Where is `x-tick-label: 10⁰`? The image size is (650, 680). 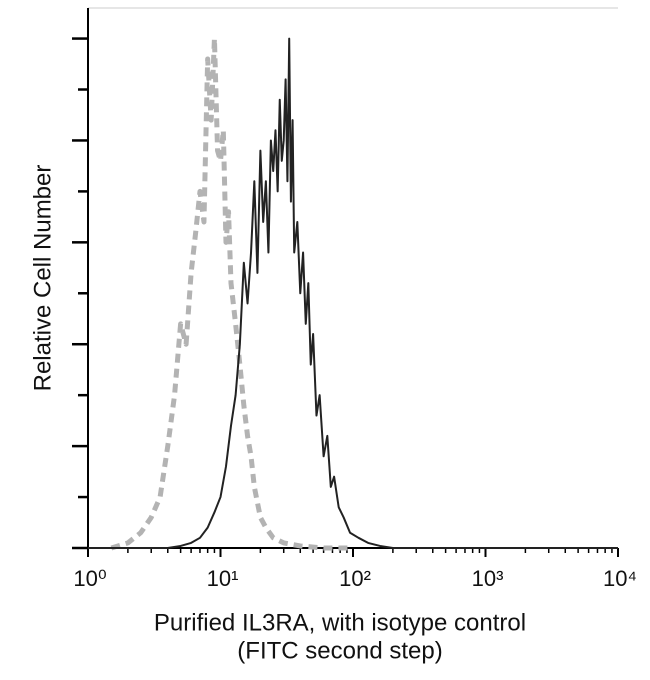 x-tick-label: 10⁰ is located at coordinates (89, 578).